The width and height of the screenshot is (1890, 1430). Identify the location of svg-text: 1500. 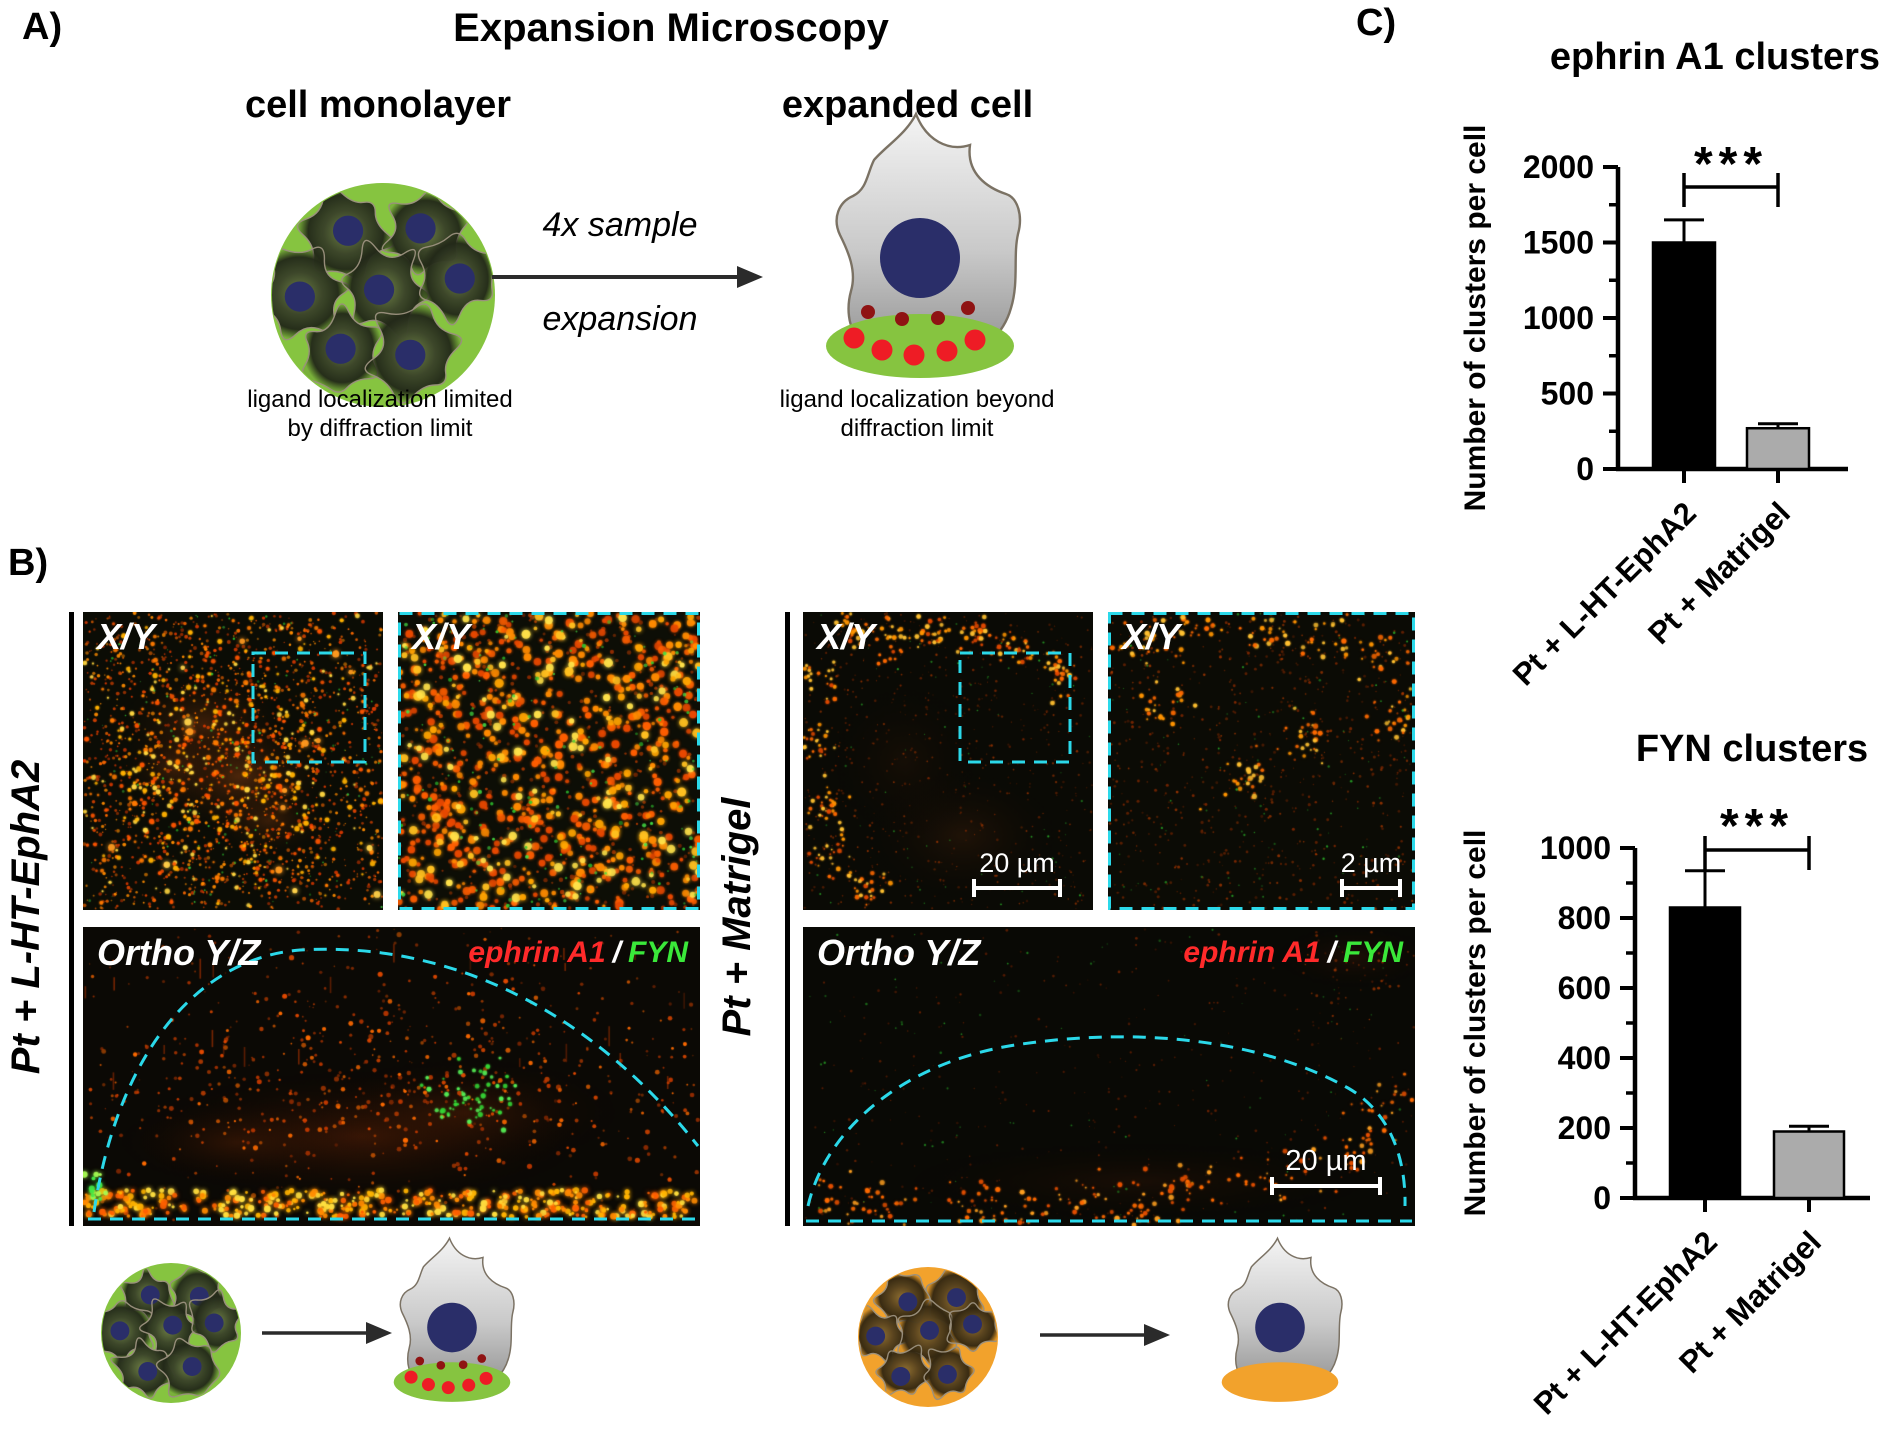
(1558, 243).